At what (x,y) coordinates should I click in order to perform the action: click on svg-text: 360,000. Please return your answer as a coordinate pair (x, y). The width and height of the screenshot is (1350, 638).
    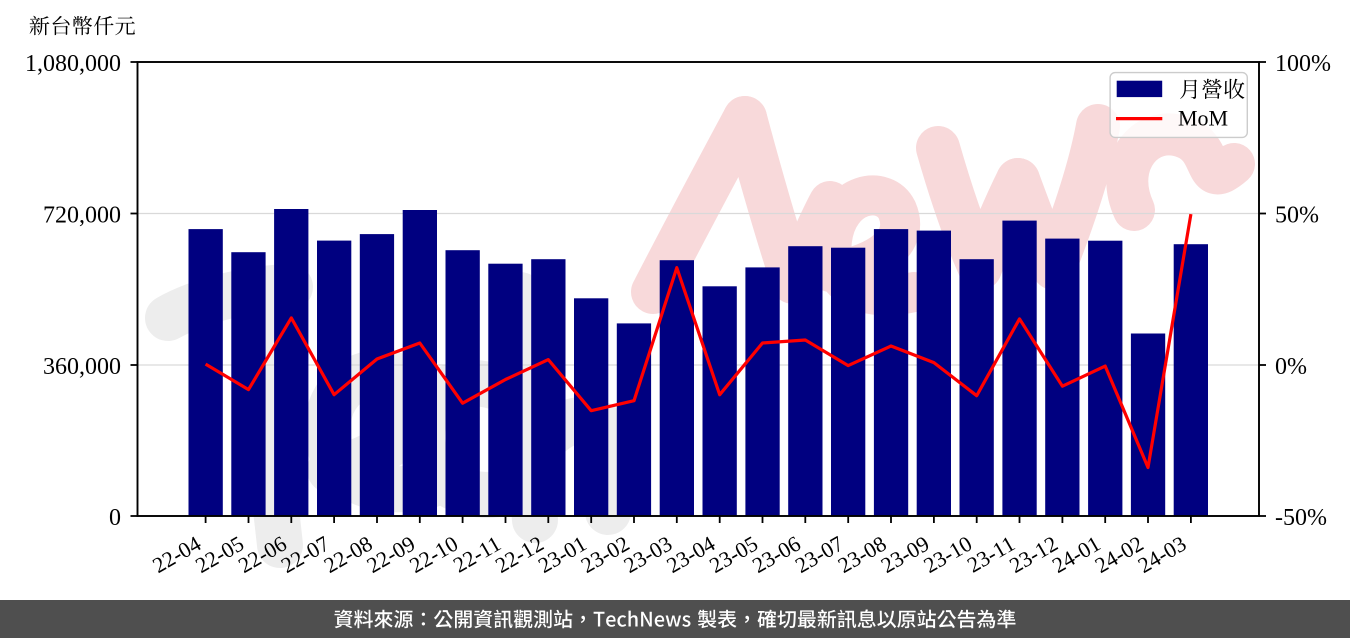
    Looking at the image, I should click on (82, 367).